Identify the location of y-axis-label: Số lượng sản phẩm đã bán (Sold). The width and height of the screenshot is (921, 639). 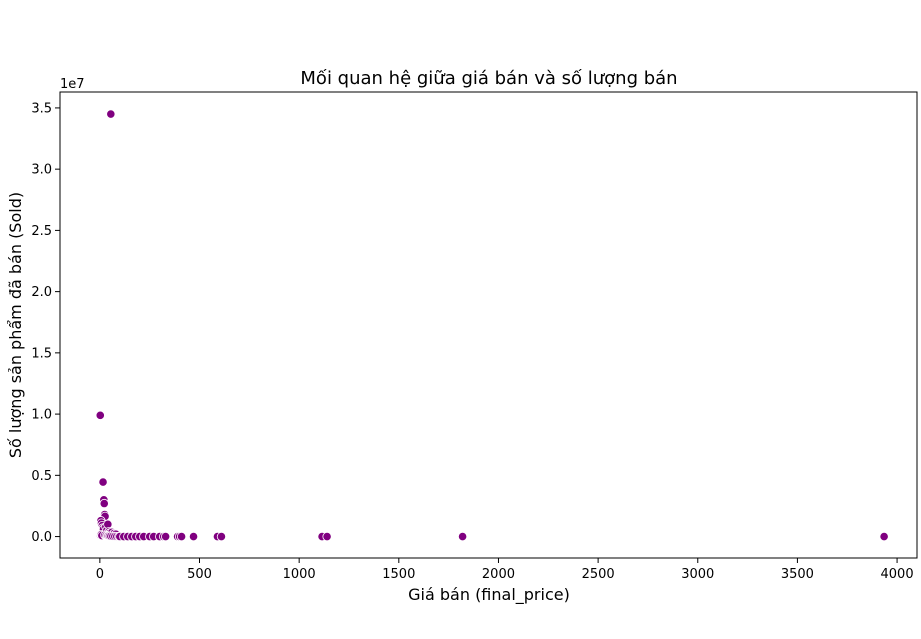
(15, 325).